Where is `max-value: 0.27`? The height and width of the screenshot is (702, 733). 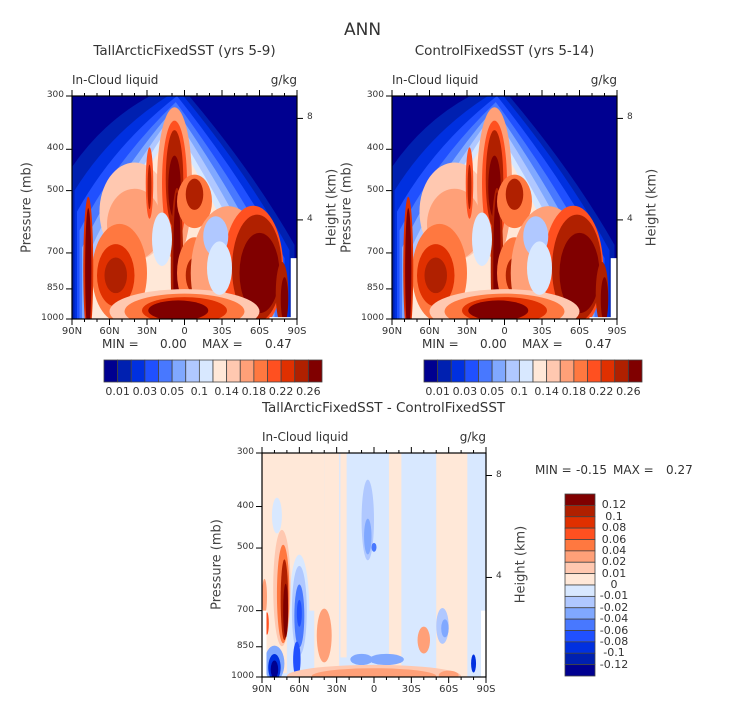 max-value: 0.27 is located at coordinates (679, 470).